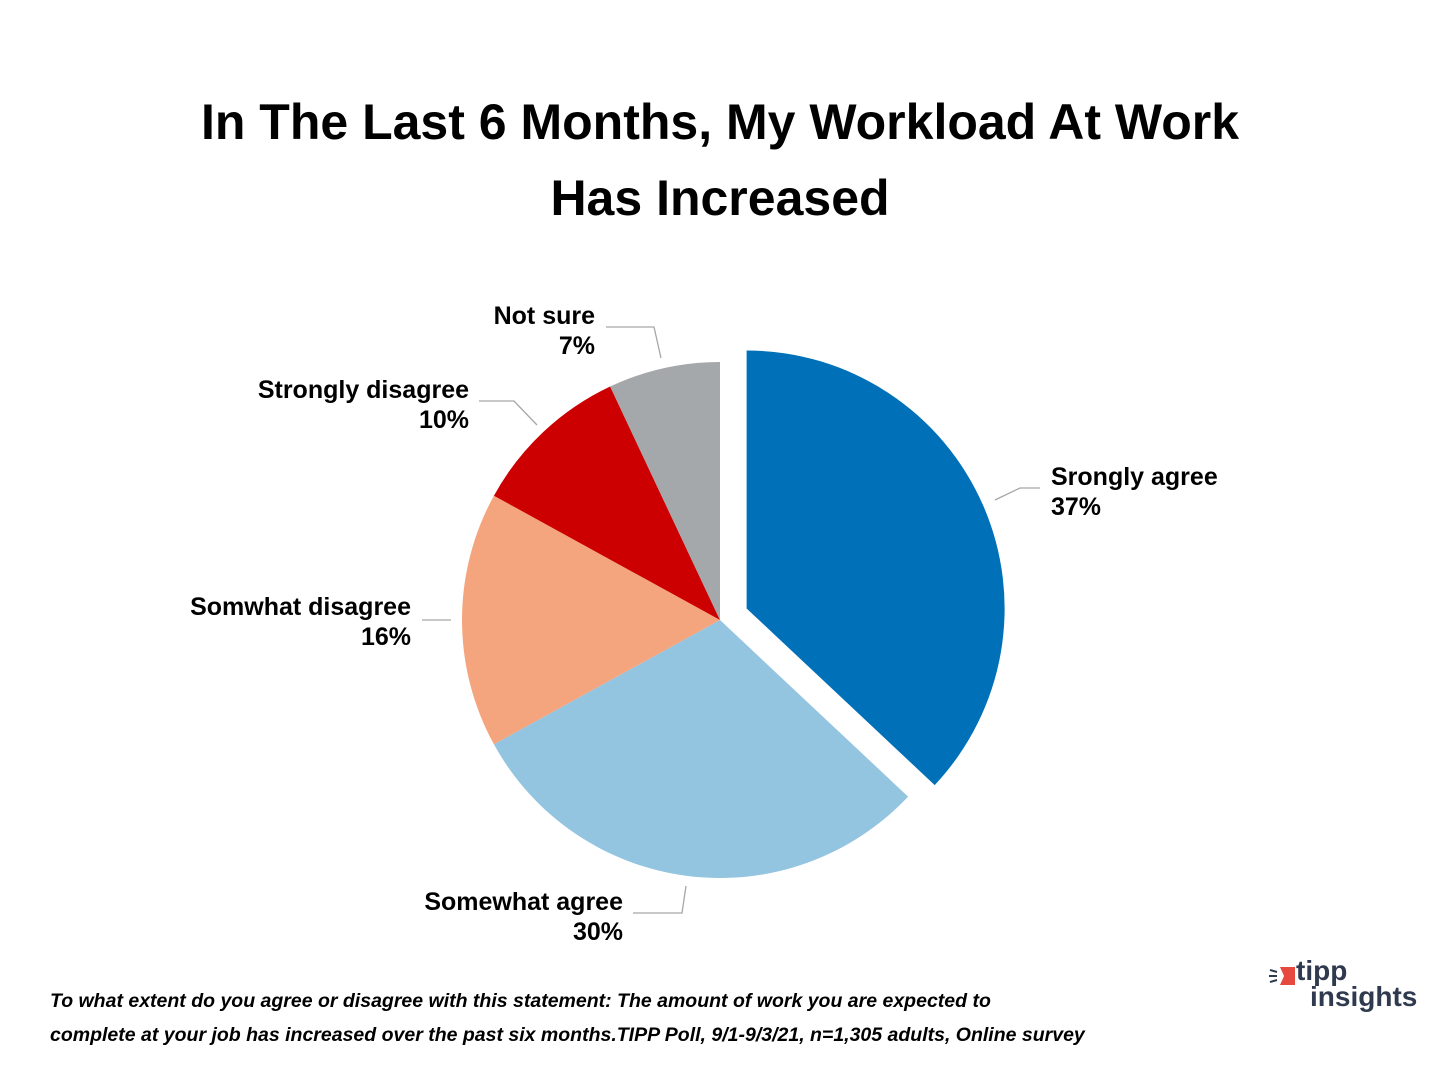 This screenshot has width=1440, height=1080. What do you see at coordinates (300, 622) in the screenshot?
I see `data-label-somewhat-disagree: Somwhat disagree 16%` at bounding box center [300, 622].